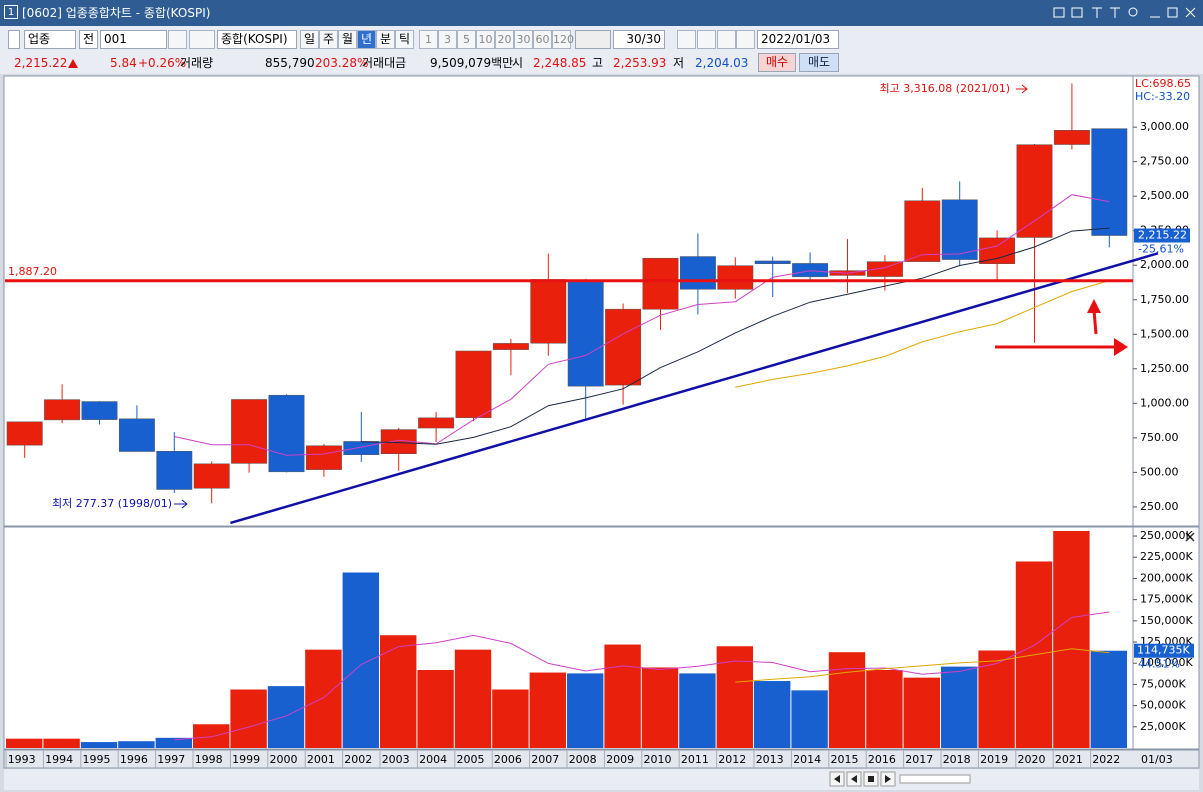  I want to click on x-end-label: 01/03, so click(1157, 759).